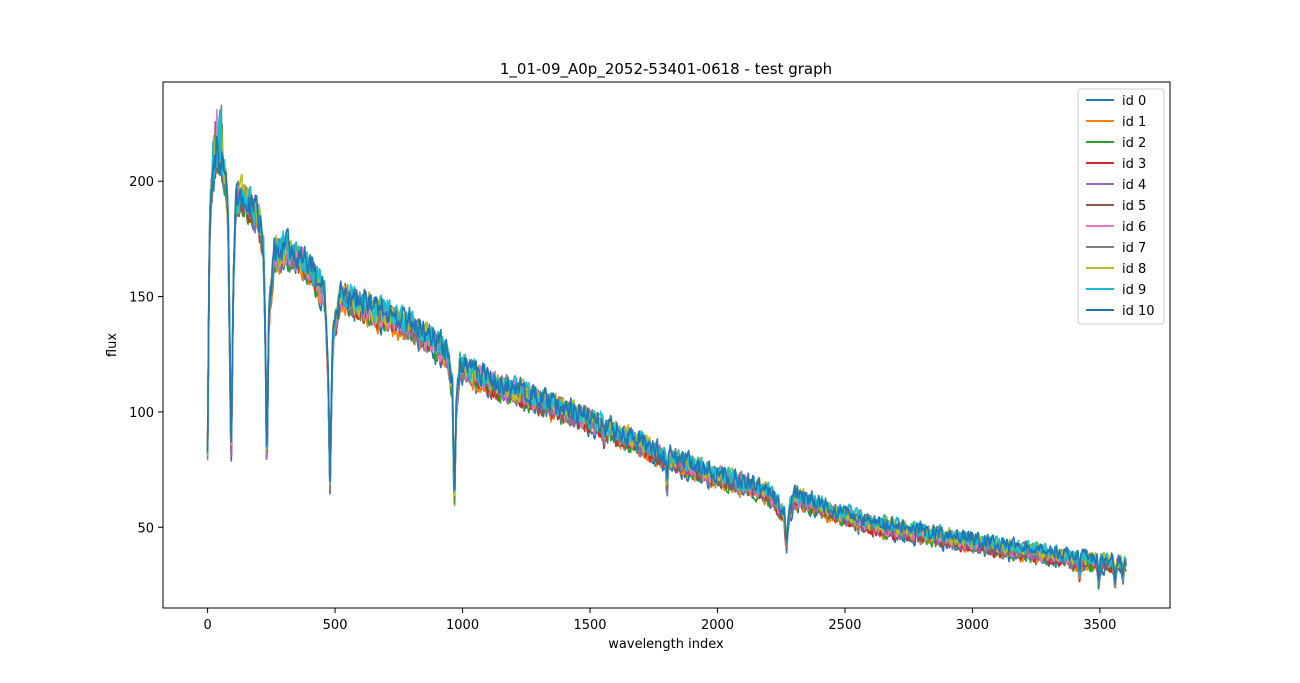 The height and width of the screenshot is (683, 1300). I want to click on y-axis-label: flux, so click(112, 345).